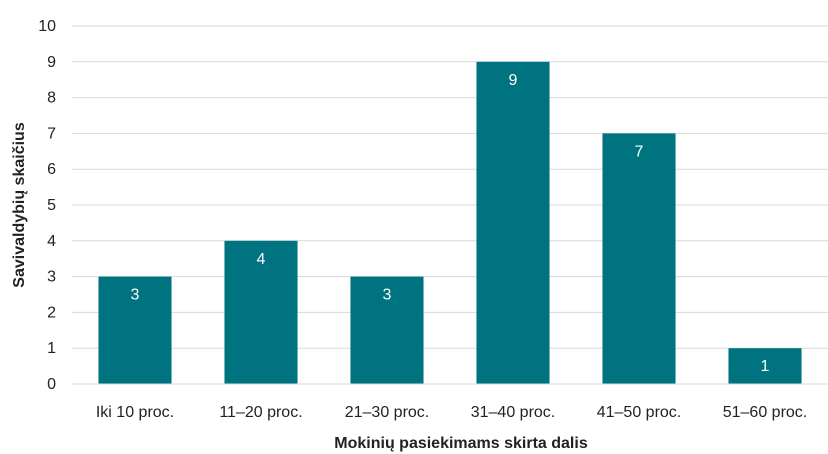 This screenshot has width=828, height=454. What do you see at coordinates (51, 205) in the screenshot?
I see `y-tick-label: 5` at bounding box center [51, 205].